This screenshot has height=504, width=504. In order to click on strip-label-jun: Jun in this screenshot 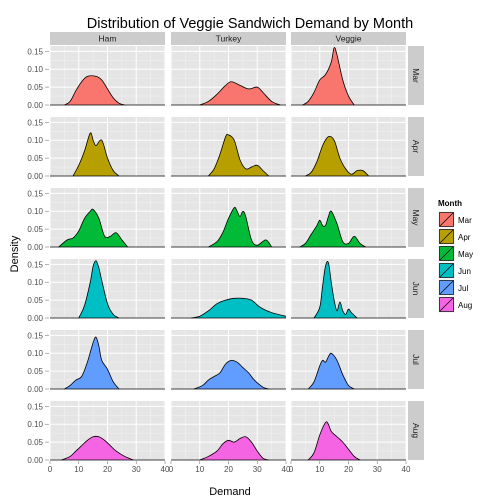, I will do `click(416, 289)`.